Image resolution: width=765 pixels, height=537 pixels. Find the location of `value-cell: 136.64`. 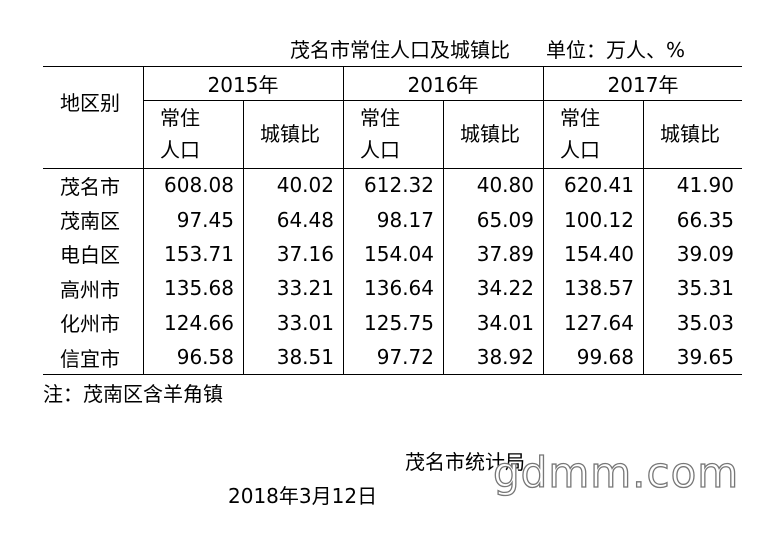

value-cell: 136.64 is located at coordinates (399, 288).